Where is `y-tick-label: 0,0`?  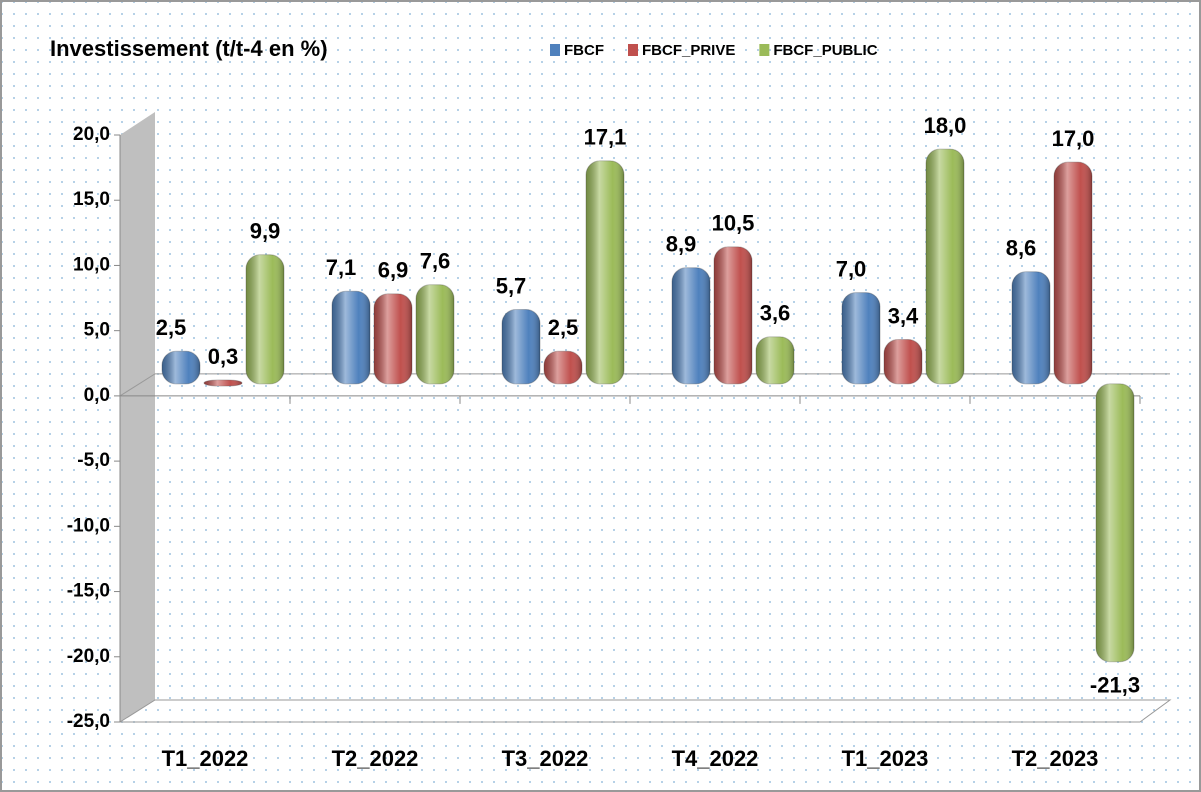 y-tick-label: 0,0 is located at coordinates (97, 395).